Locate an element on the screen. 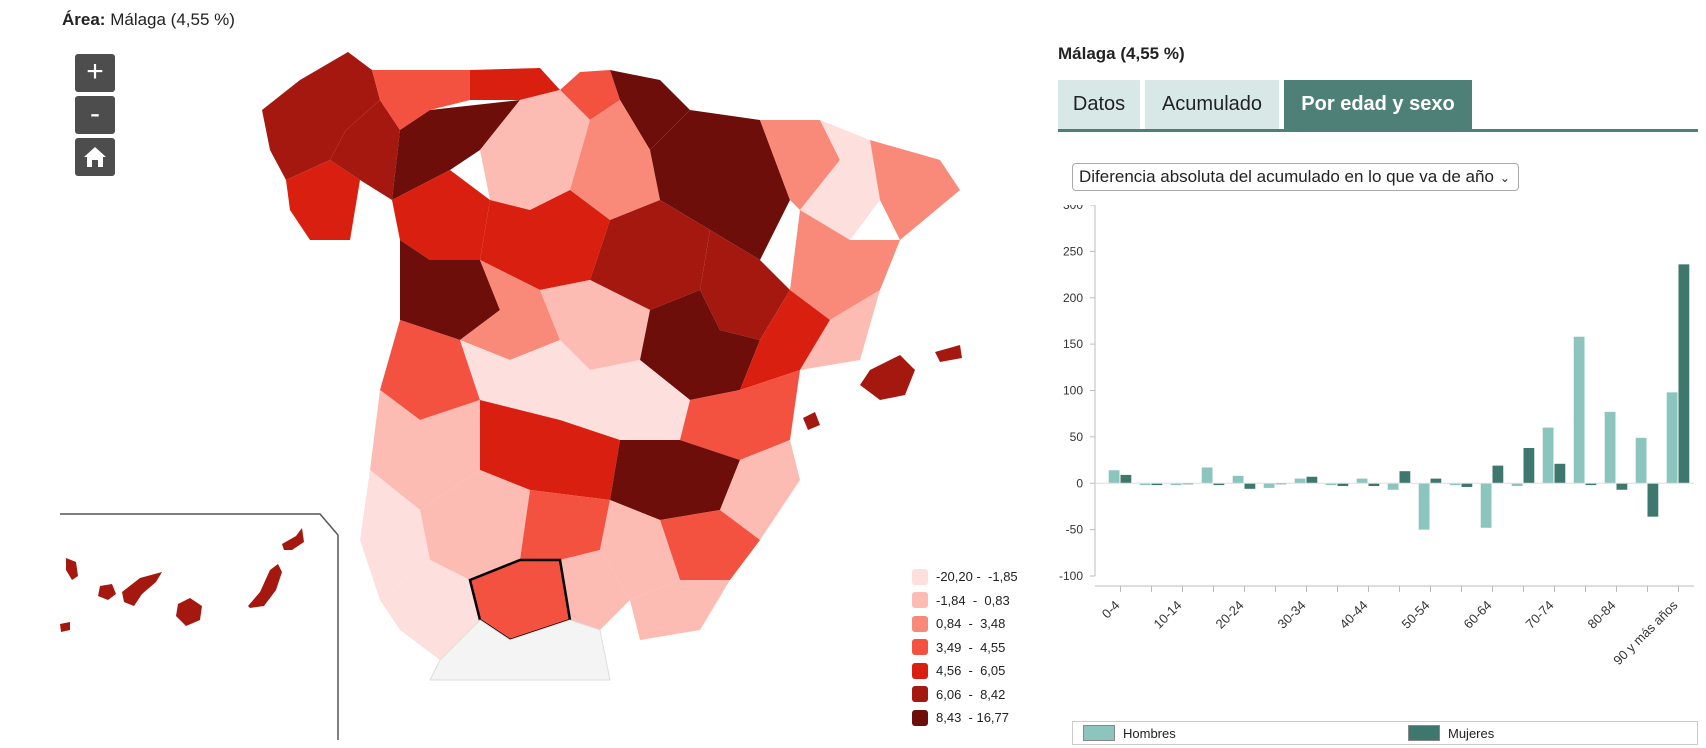 This screenshot has height=748, width=1706. legend-label: 6,06 - 8,42 is located at coordinates (971, 694).